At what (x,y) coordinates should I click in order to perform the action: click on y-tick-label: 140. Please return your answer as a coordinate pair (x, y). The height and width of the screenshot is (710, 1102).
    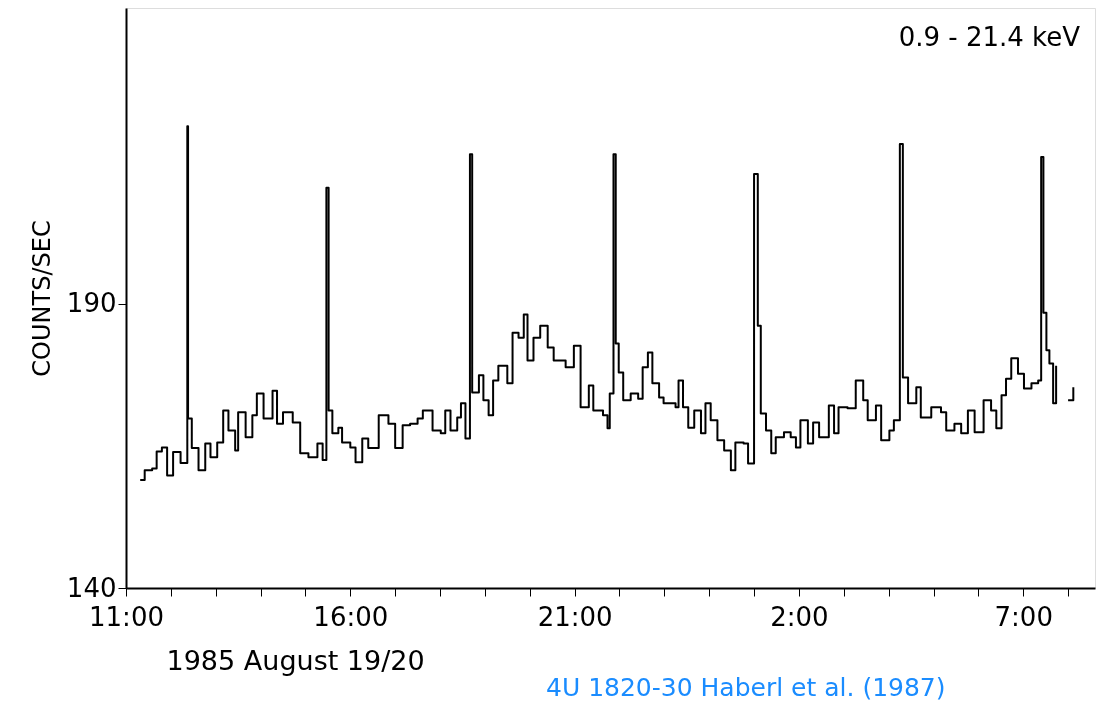
    Looking at the image, I should click on (91, 587).